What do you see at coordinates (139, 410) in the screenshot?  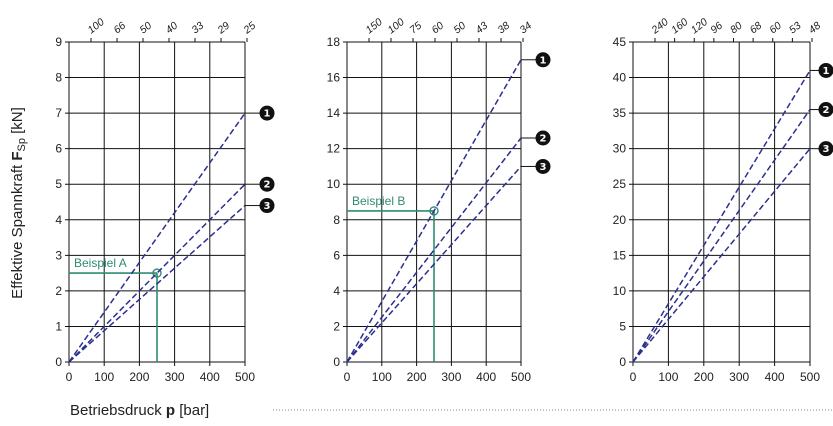 I see `x-axis-label: Betriebsdruck p [bar]` at bounding box center [139, 410].